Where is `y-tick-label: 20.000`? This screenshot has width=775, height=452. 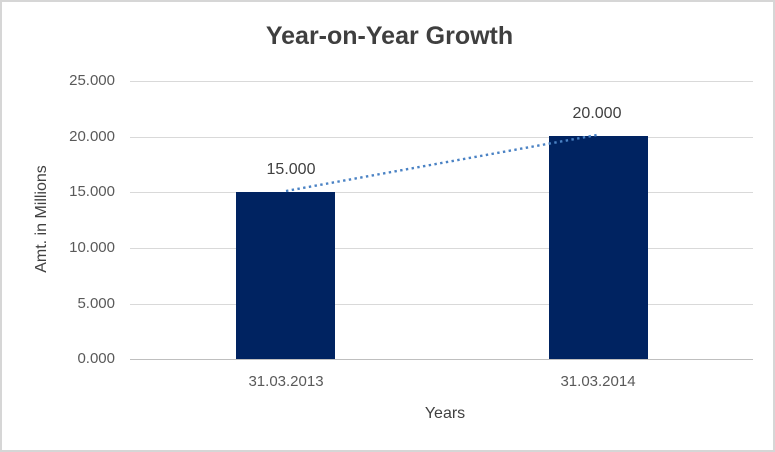
y-tick-label: 20.000 is located at coordinates (92, 136).